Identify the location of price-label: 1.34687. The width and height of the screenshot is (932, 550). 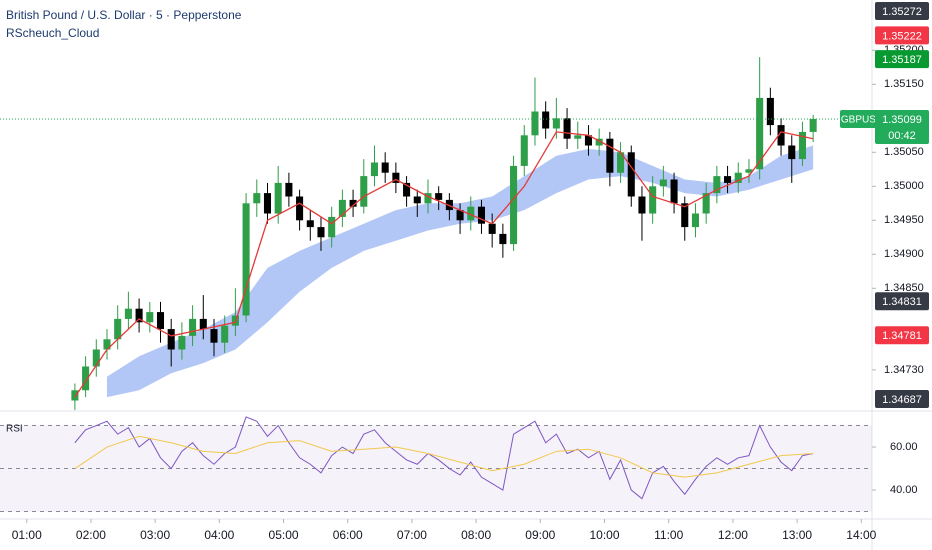
(902, 400).